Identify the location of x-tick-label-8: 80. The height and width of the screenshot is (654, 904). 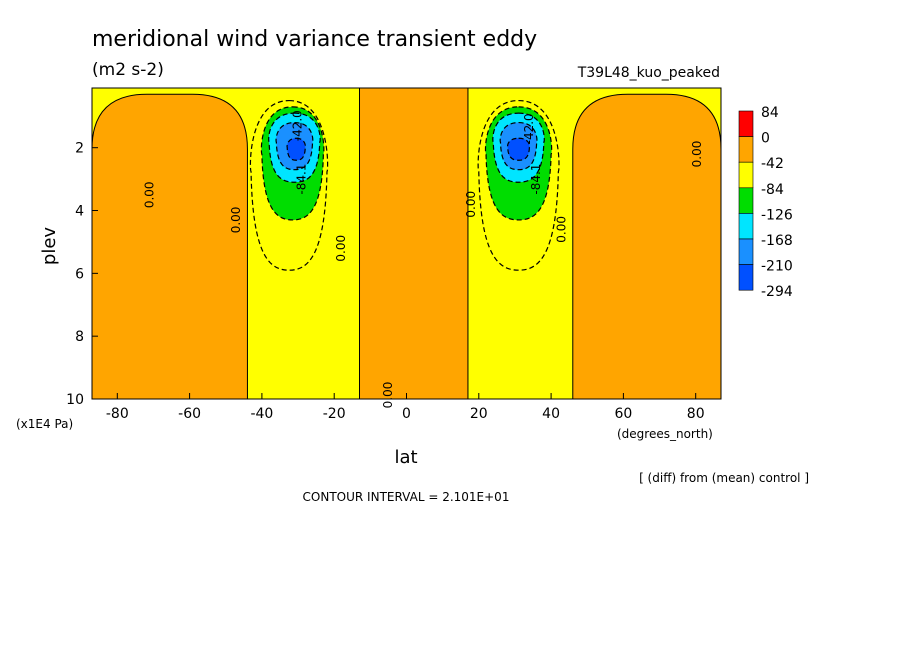
(696, 414).